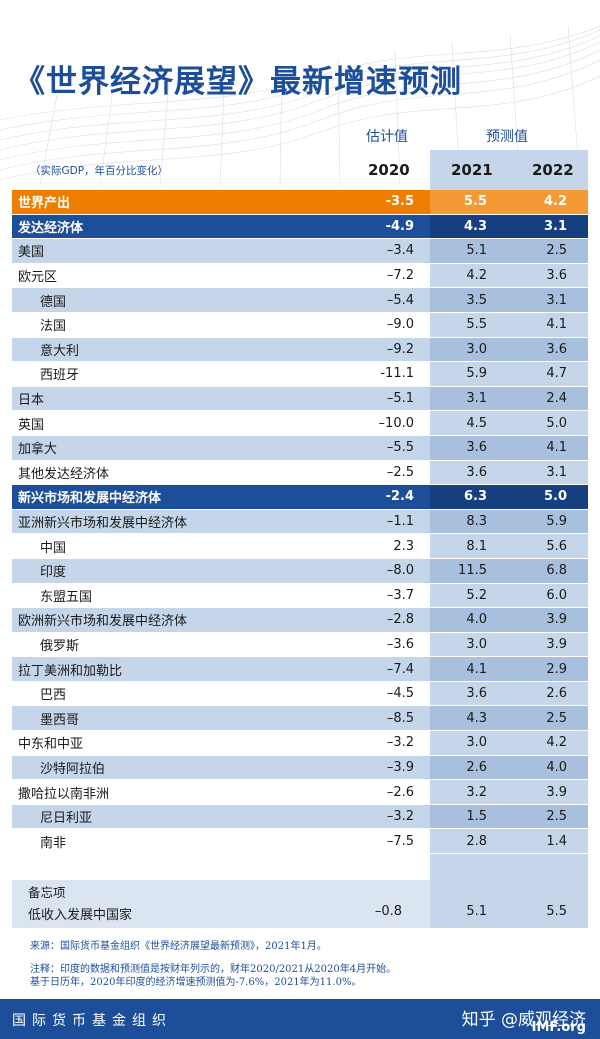  What do you see at coordinates (300, 423) in the screenshot?
I see `table-row: 英国 –10.0 4.5 5.0` at bounding box center [300, 423].